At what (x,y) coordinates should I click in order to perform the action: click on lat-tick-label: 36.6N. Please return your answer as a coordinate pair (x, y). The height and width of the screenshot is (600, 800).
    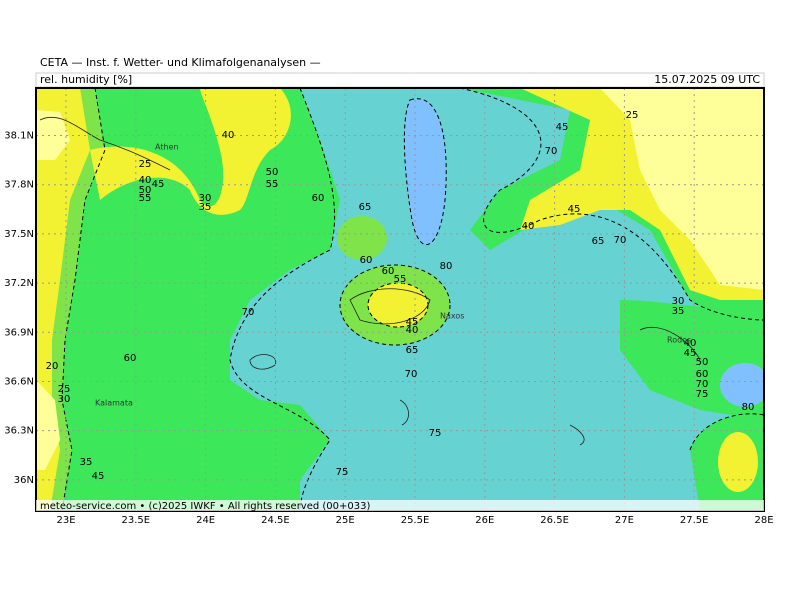
    Looking at the image, I should click on (19, 381).